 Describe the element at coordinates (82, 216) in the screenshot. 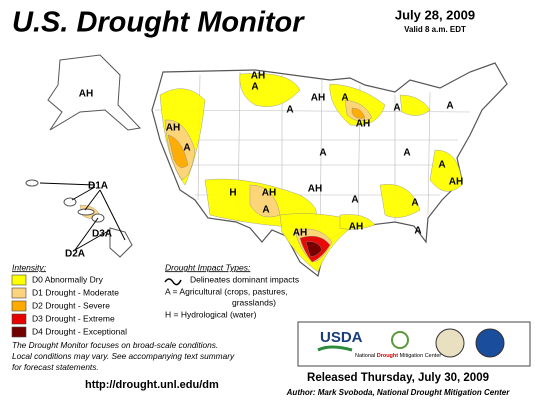

I see `pointer-lines` at that location.